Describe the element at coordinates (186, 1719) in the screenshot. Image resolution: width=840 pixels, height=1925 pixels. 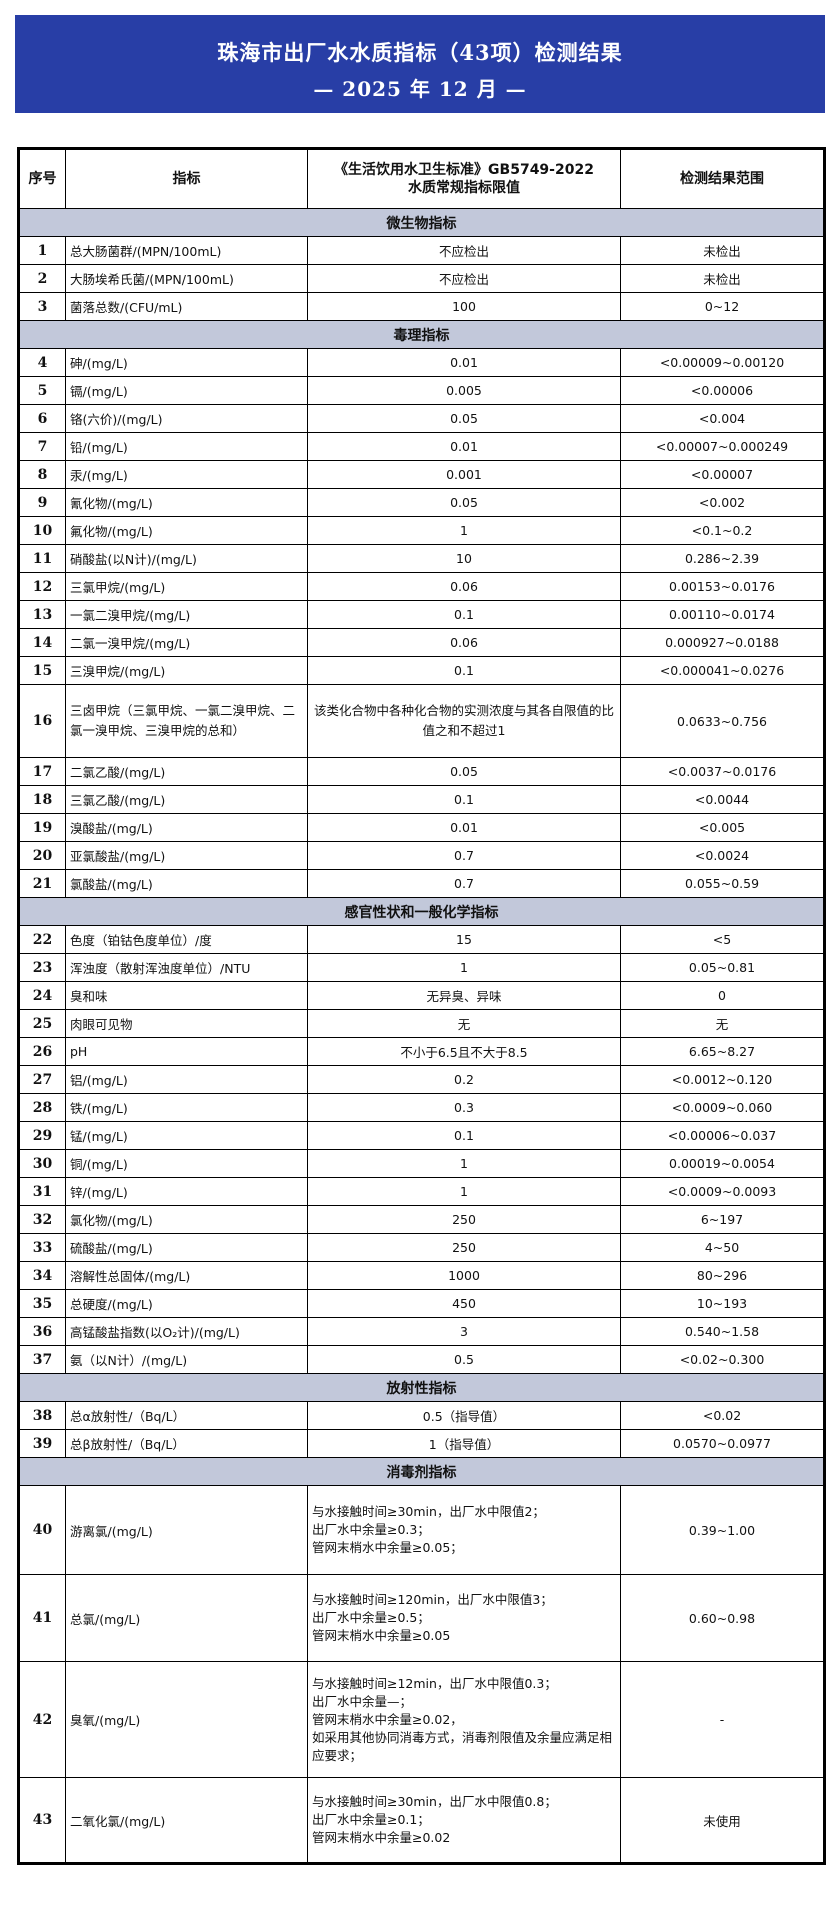
I see `indicator-name: 臭氧/(mg/L)` at that location.